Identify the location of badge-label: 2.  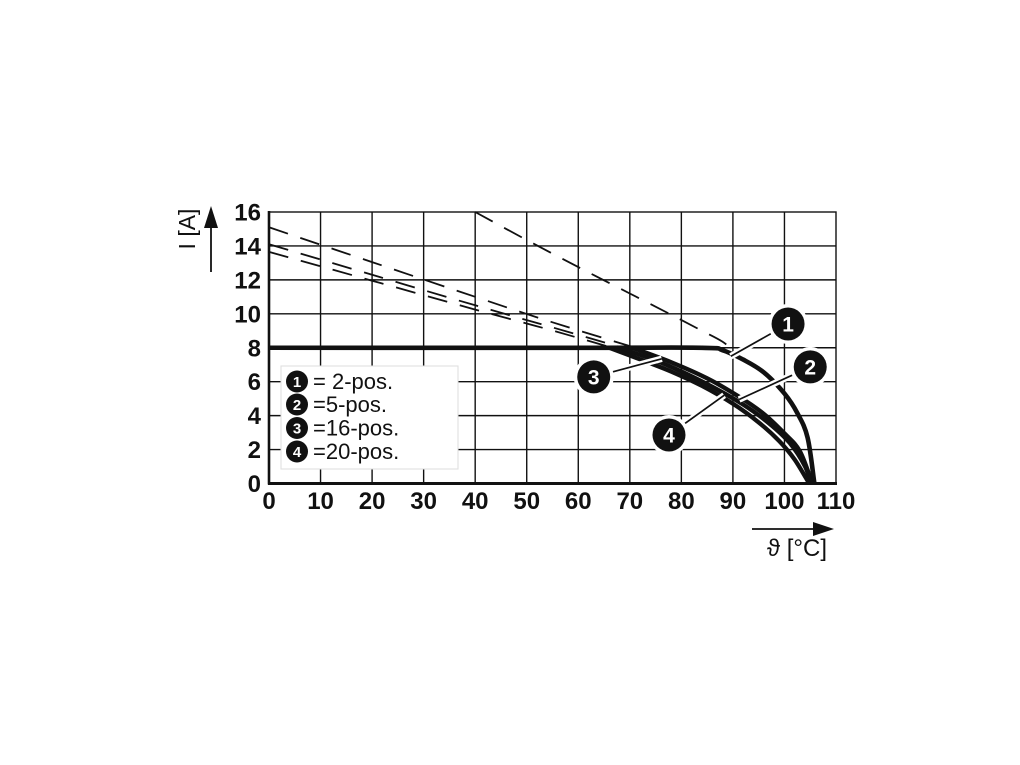
(810, 367).